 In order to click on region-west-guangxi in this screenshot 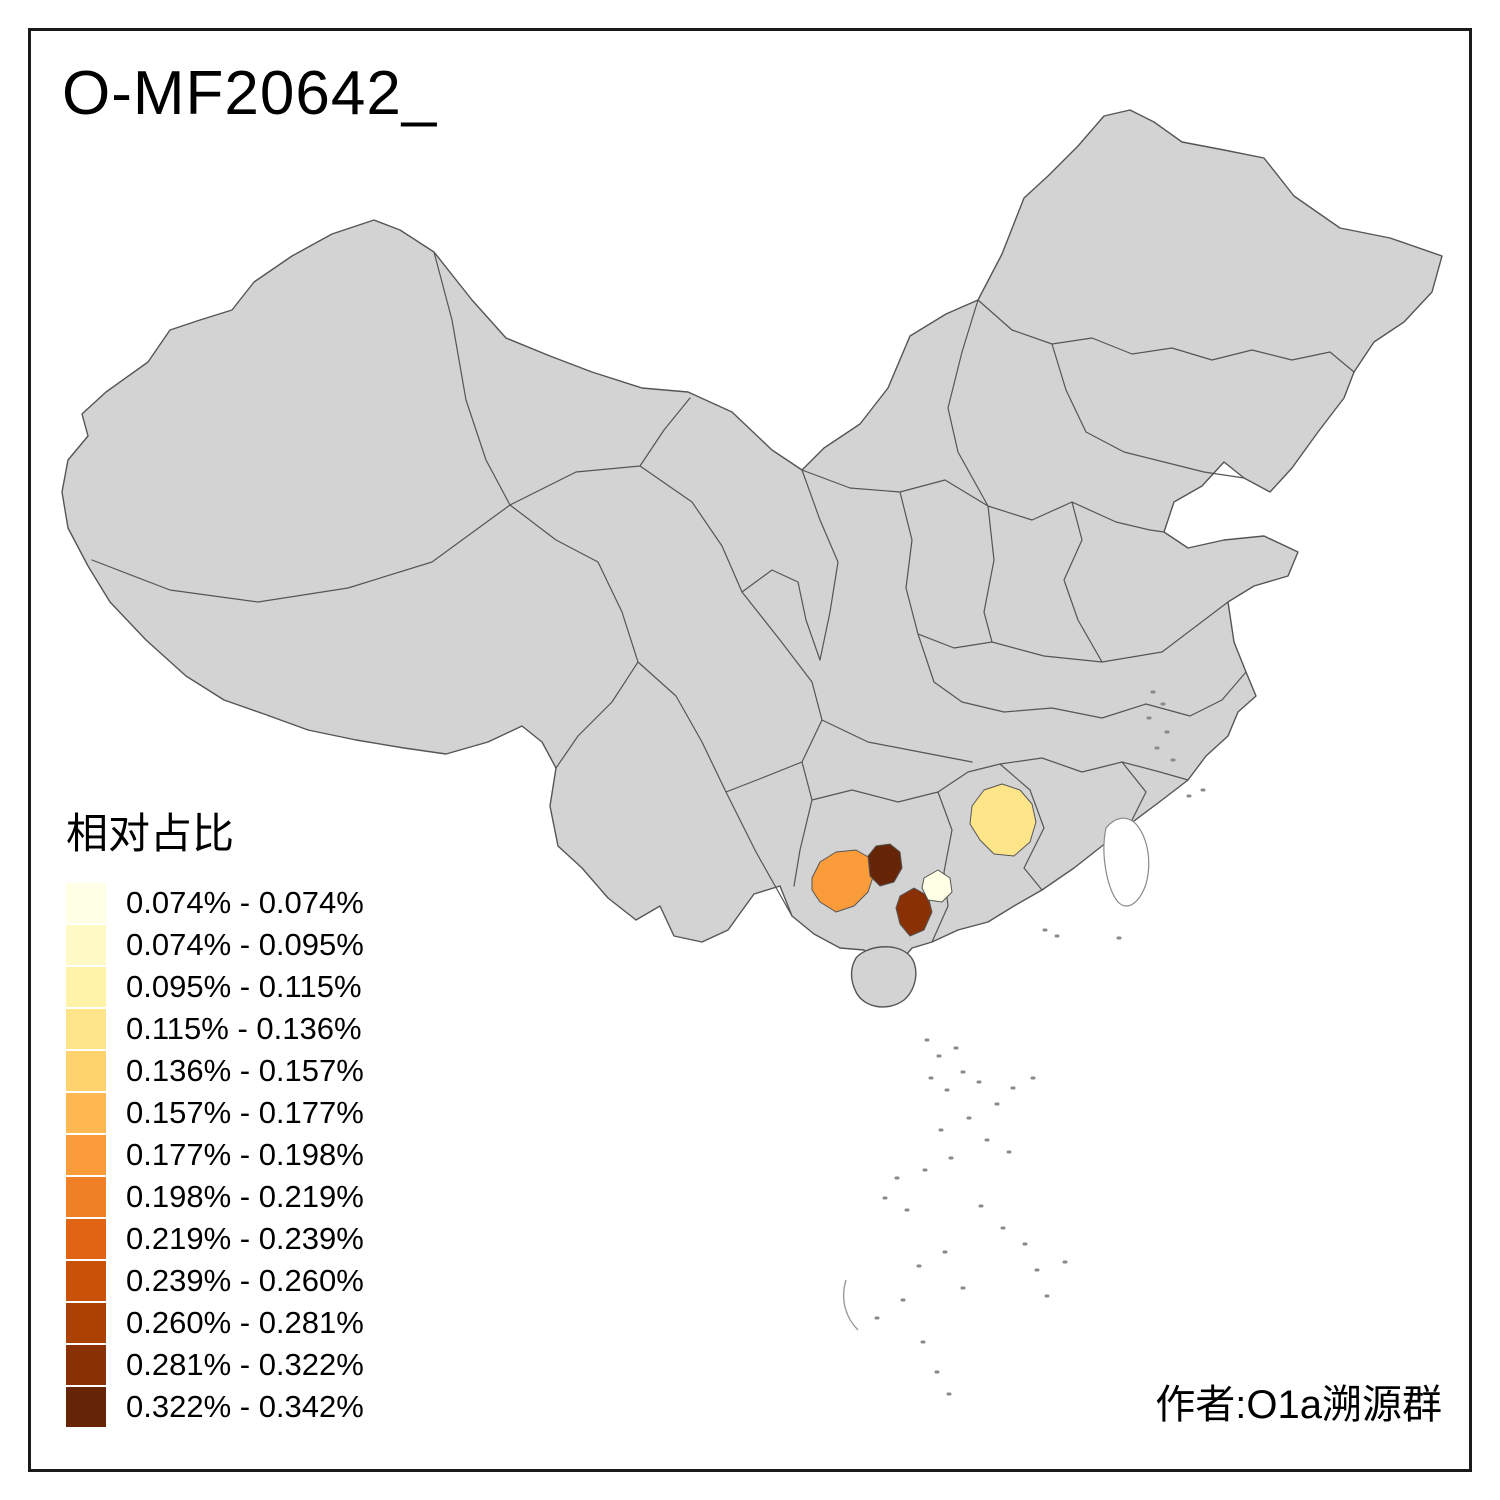, I will do `click(843, 881)`.